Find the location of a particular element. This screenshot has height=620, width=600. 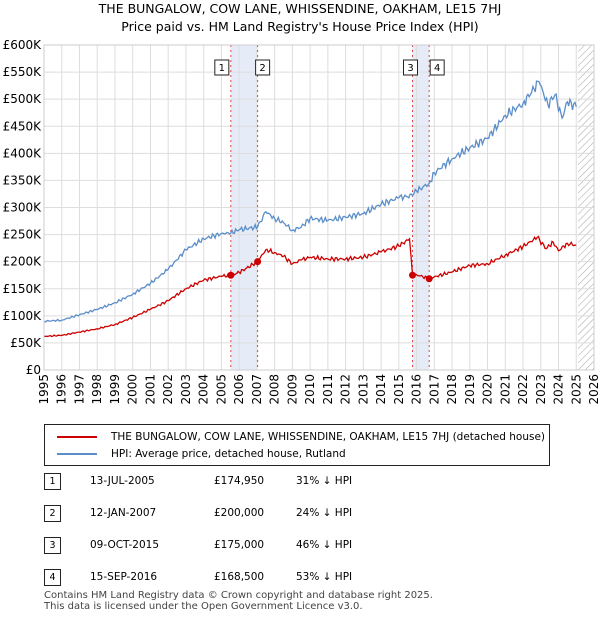

x-tick-label: 2026 is located at coordinates (593, 389).